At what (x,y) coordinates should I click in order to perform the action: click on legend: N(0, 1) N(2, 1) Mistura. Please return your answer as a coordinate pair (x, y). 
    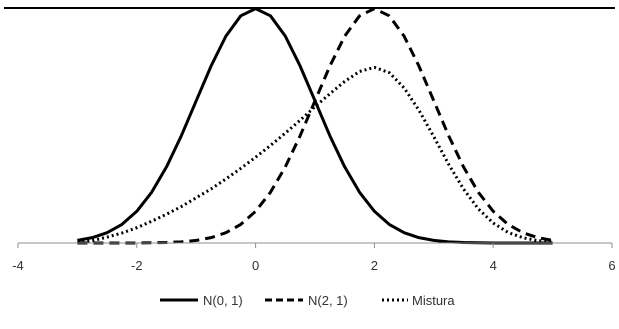
    Looking at the image, I should click on (307, 300).